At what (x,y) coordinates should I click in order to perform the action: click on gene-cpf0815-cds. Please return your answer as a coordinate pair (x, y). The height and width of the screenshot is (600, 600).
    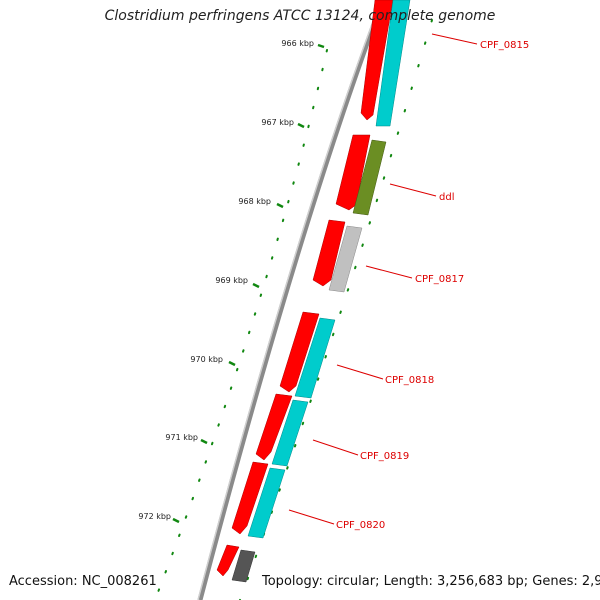
    Looking at the image, I should click on (377, 60).